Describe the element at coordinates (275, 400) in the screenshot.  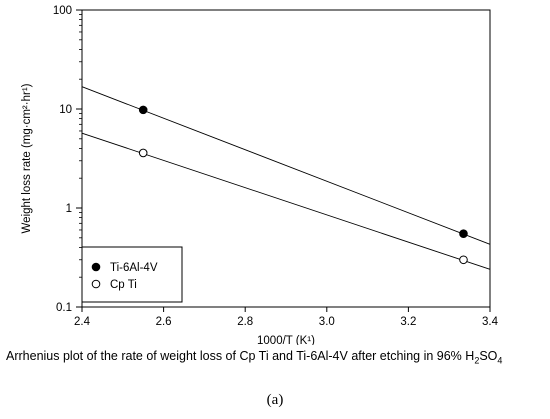
I see `panel-label: (a)` at that location.